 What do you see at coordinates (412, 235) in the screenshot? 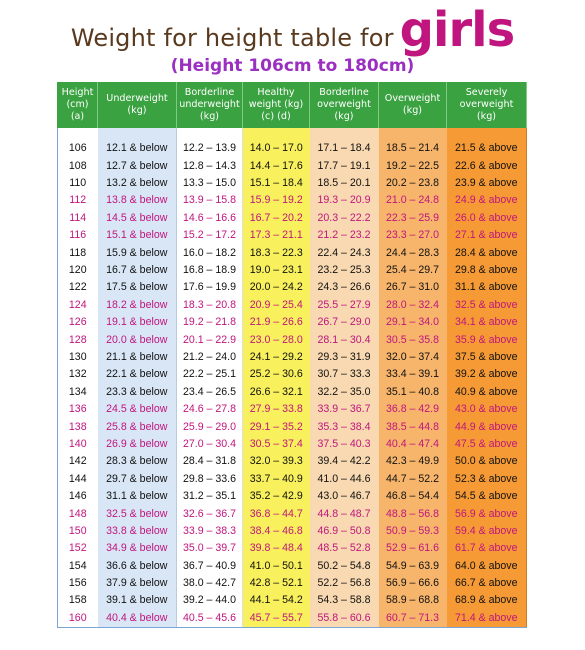
I see `cell-overweight: 23.3 – 27.0` at bounding box center [412, 235].